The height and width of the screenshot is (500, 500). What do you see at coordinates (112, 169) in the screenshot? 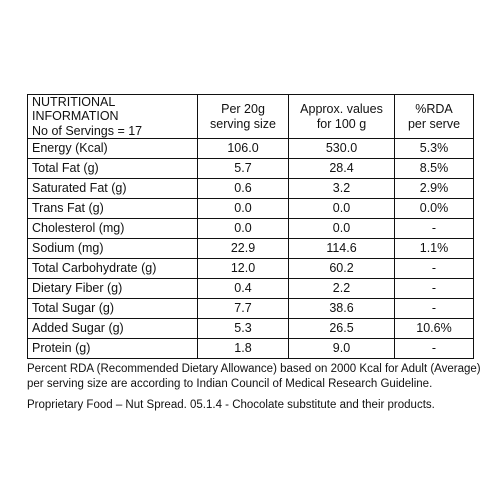
I see `nutrient-name: Total Fat (g)` at bounding box center [112, 169].